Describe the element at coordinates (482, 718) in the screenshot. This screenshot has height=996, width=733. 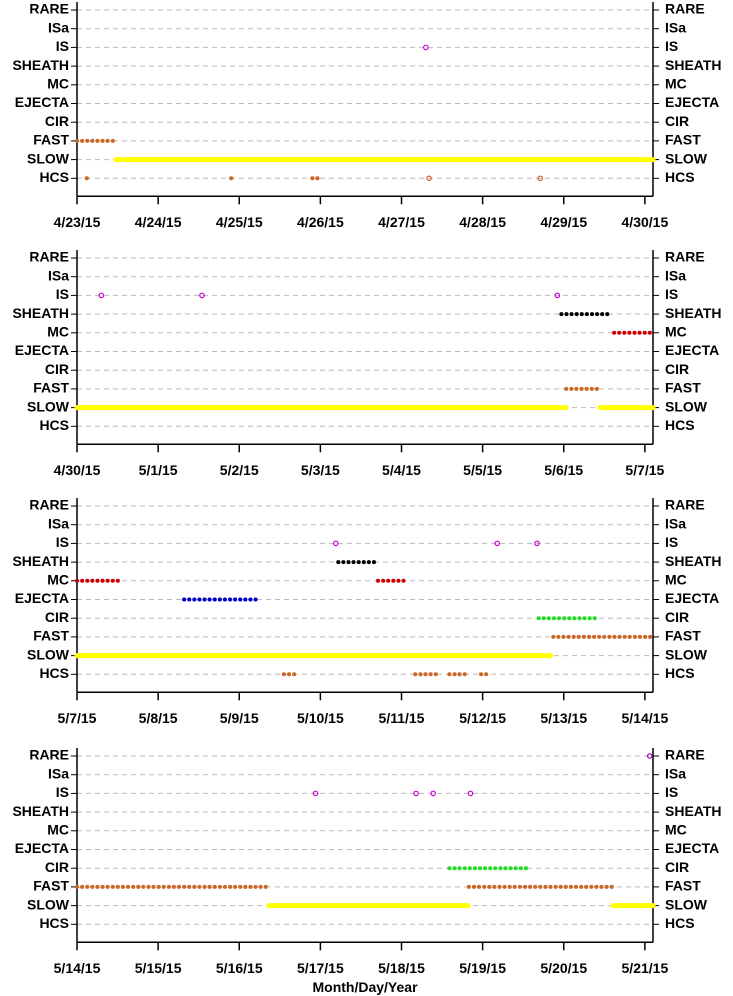
I see `x-tick-label: 5/12/15` at that location.